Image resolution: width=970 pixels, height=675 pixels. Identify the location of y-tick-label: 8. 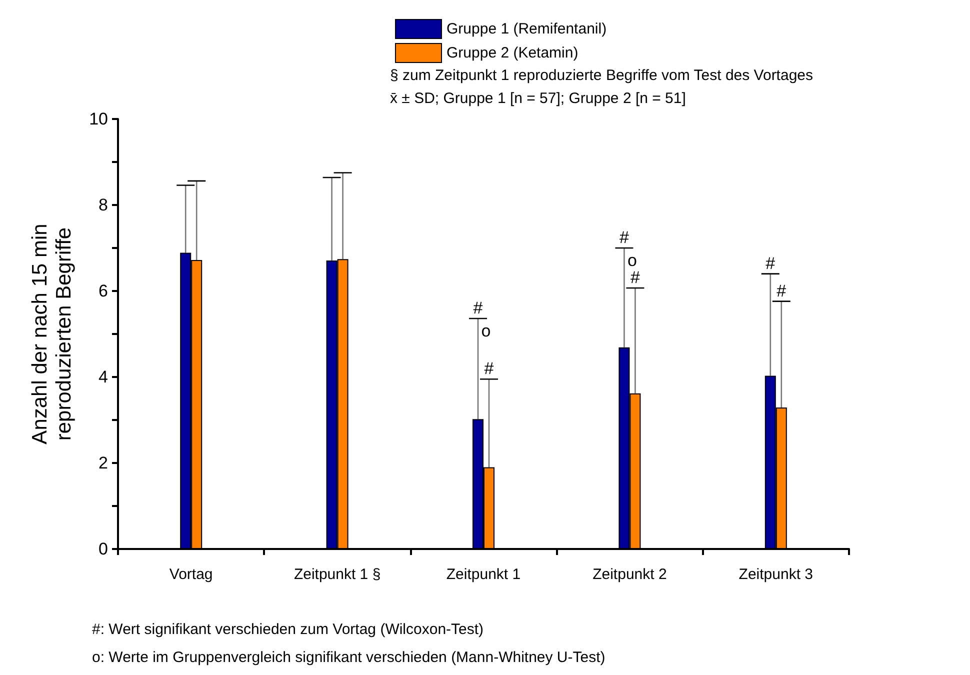
(103, 205).